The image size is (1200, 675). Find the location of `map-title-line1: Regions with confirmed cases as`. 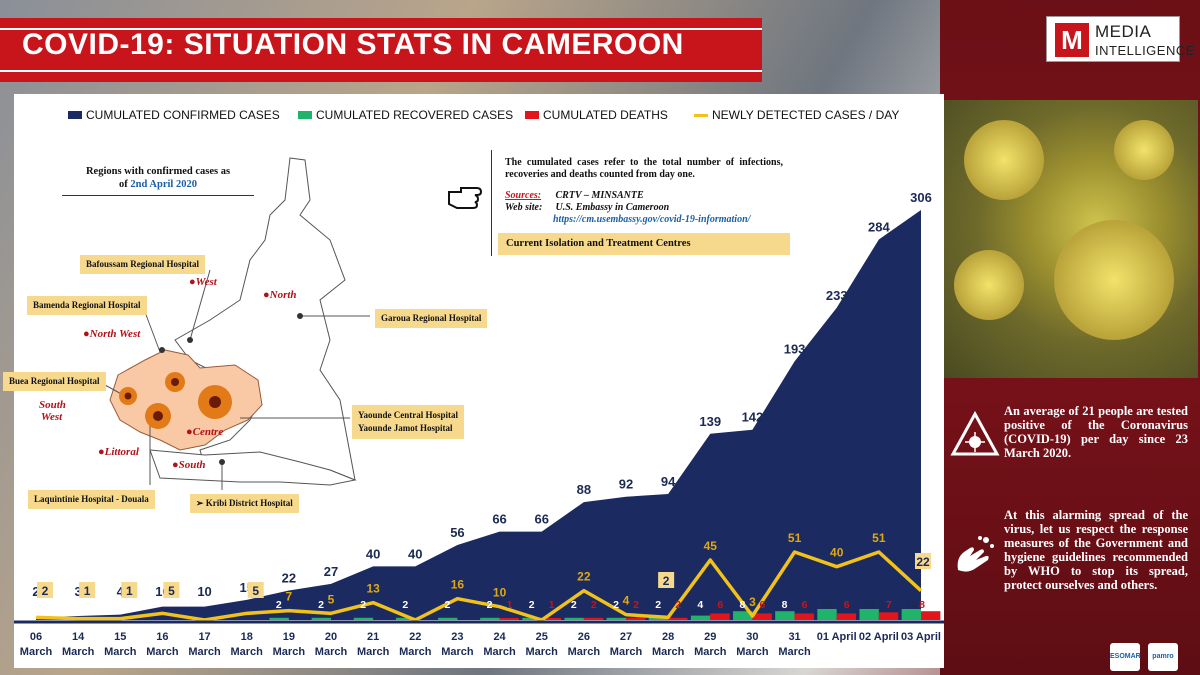

map-title-line1: Regions with confirmed cases as is located at coordinates (158, 171).